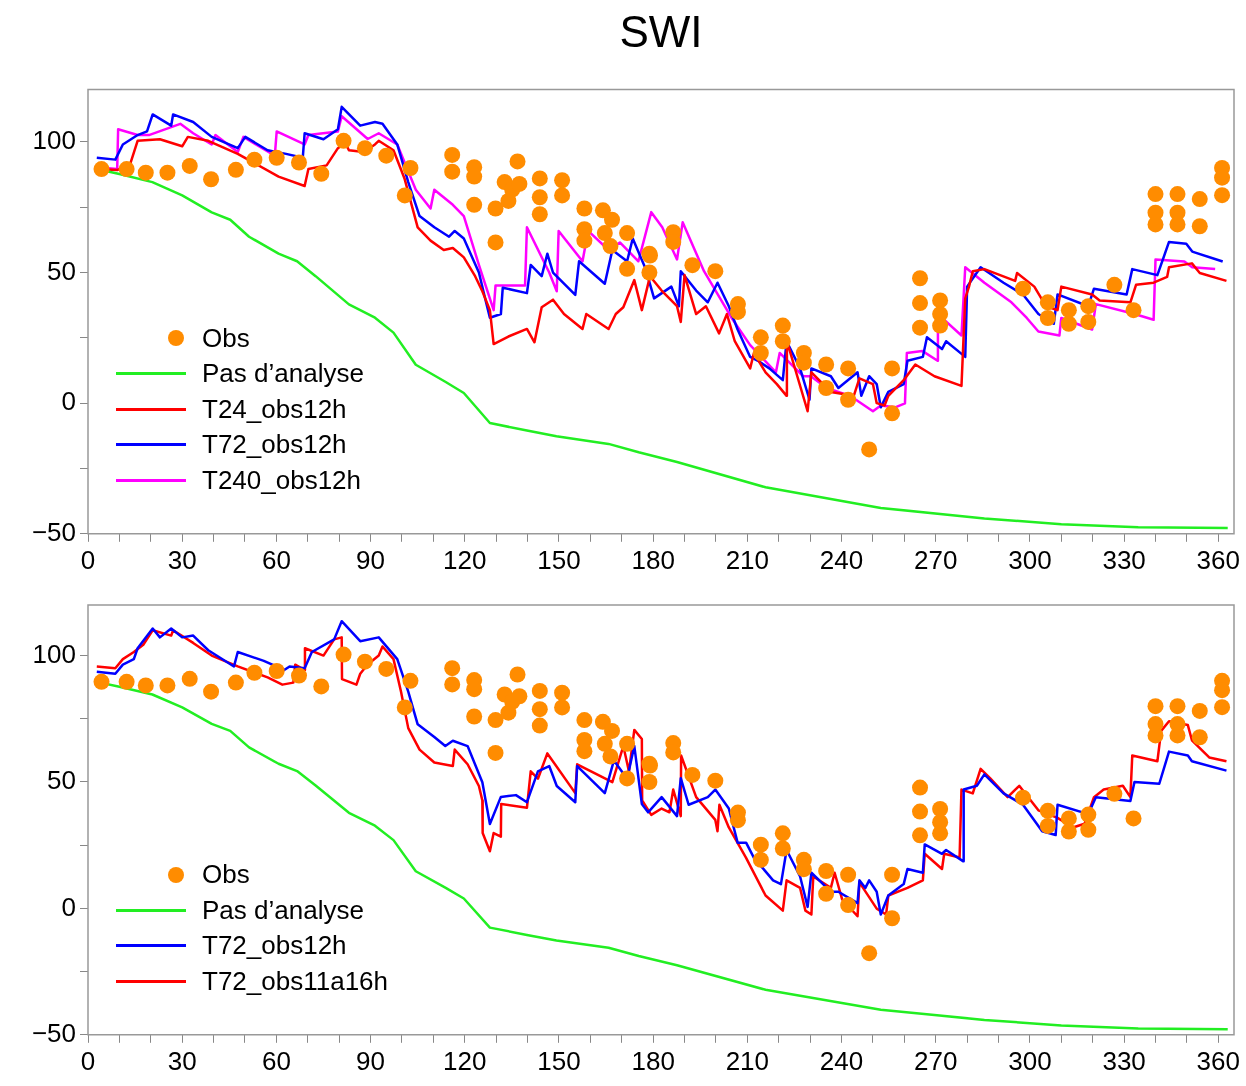  What do you see at coordinates (295, 981) in the screenshot?
I see `legend-label: T72_obs11a16h` at bounding box center [295, 981].